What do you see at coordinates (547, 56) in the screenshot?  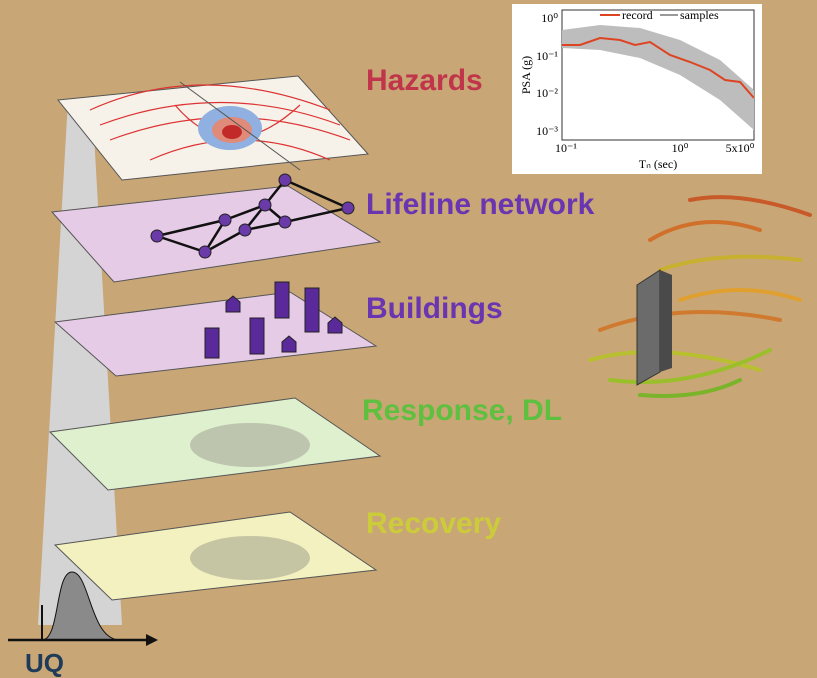 I see `y-tick-label: 10⁻¹` at bounding box center [547, 56].